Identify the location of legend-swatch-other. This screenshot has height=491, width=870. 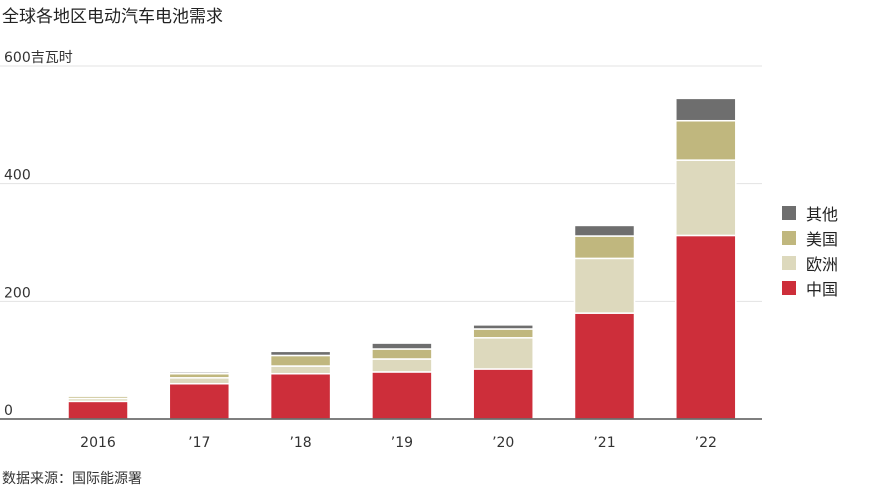
(789, 212).